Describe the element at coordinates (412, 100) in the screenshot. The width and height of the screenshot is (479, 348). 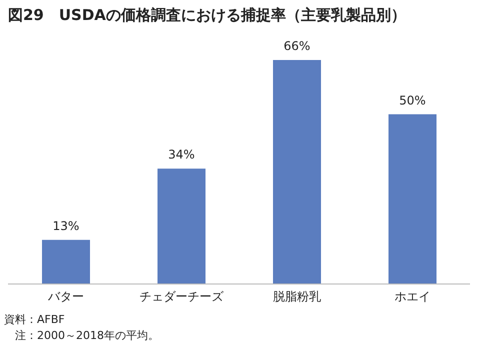
I see `data-label: 50%` at that location.